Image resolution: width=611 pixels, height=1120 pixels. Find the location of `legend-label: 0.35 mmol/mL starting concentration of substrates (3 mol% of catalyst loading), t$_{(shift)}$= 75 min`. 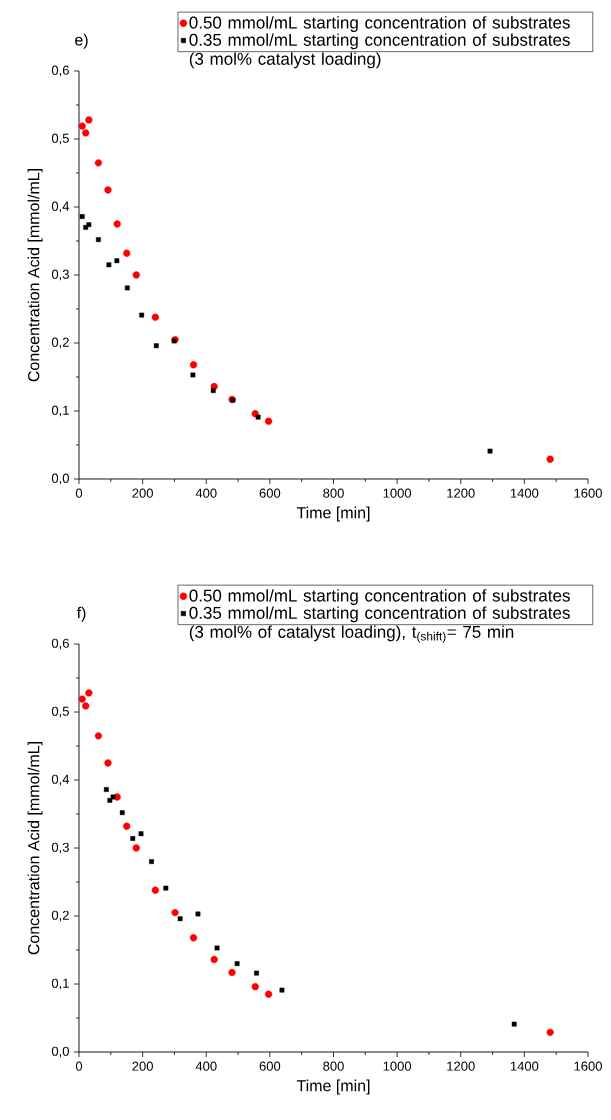

legend-label: 0.35 mmol/mL starting concentration of substrates (3 mol% of catalyst loading), t$_{(shift)}$= 75 min is located at coordinates (379, 624).